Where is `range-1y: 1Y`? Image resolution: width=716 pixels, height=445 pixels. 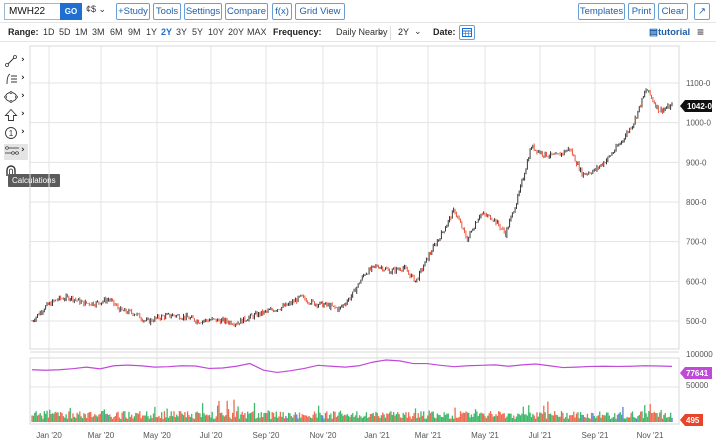 range-1y: 1Y is located at coordinates (152, 32).